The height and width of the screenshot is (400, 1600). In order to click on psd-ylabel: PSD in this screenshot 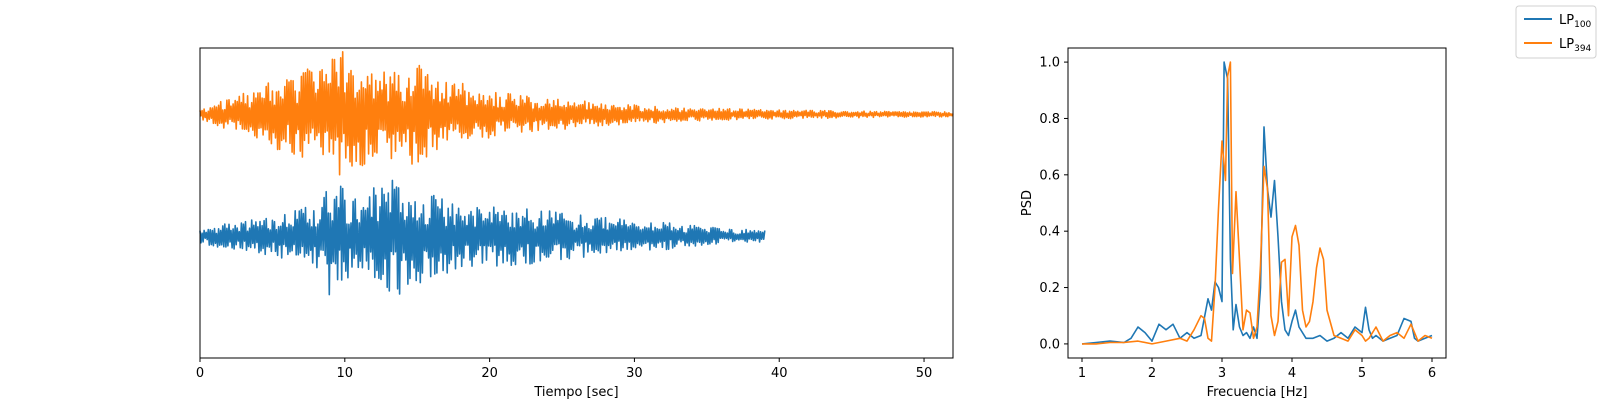, I will do `click(1027, 203)`.